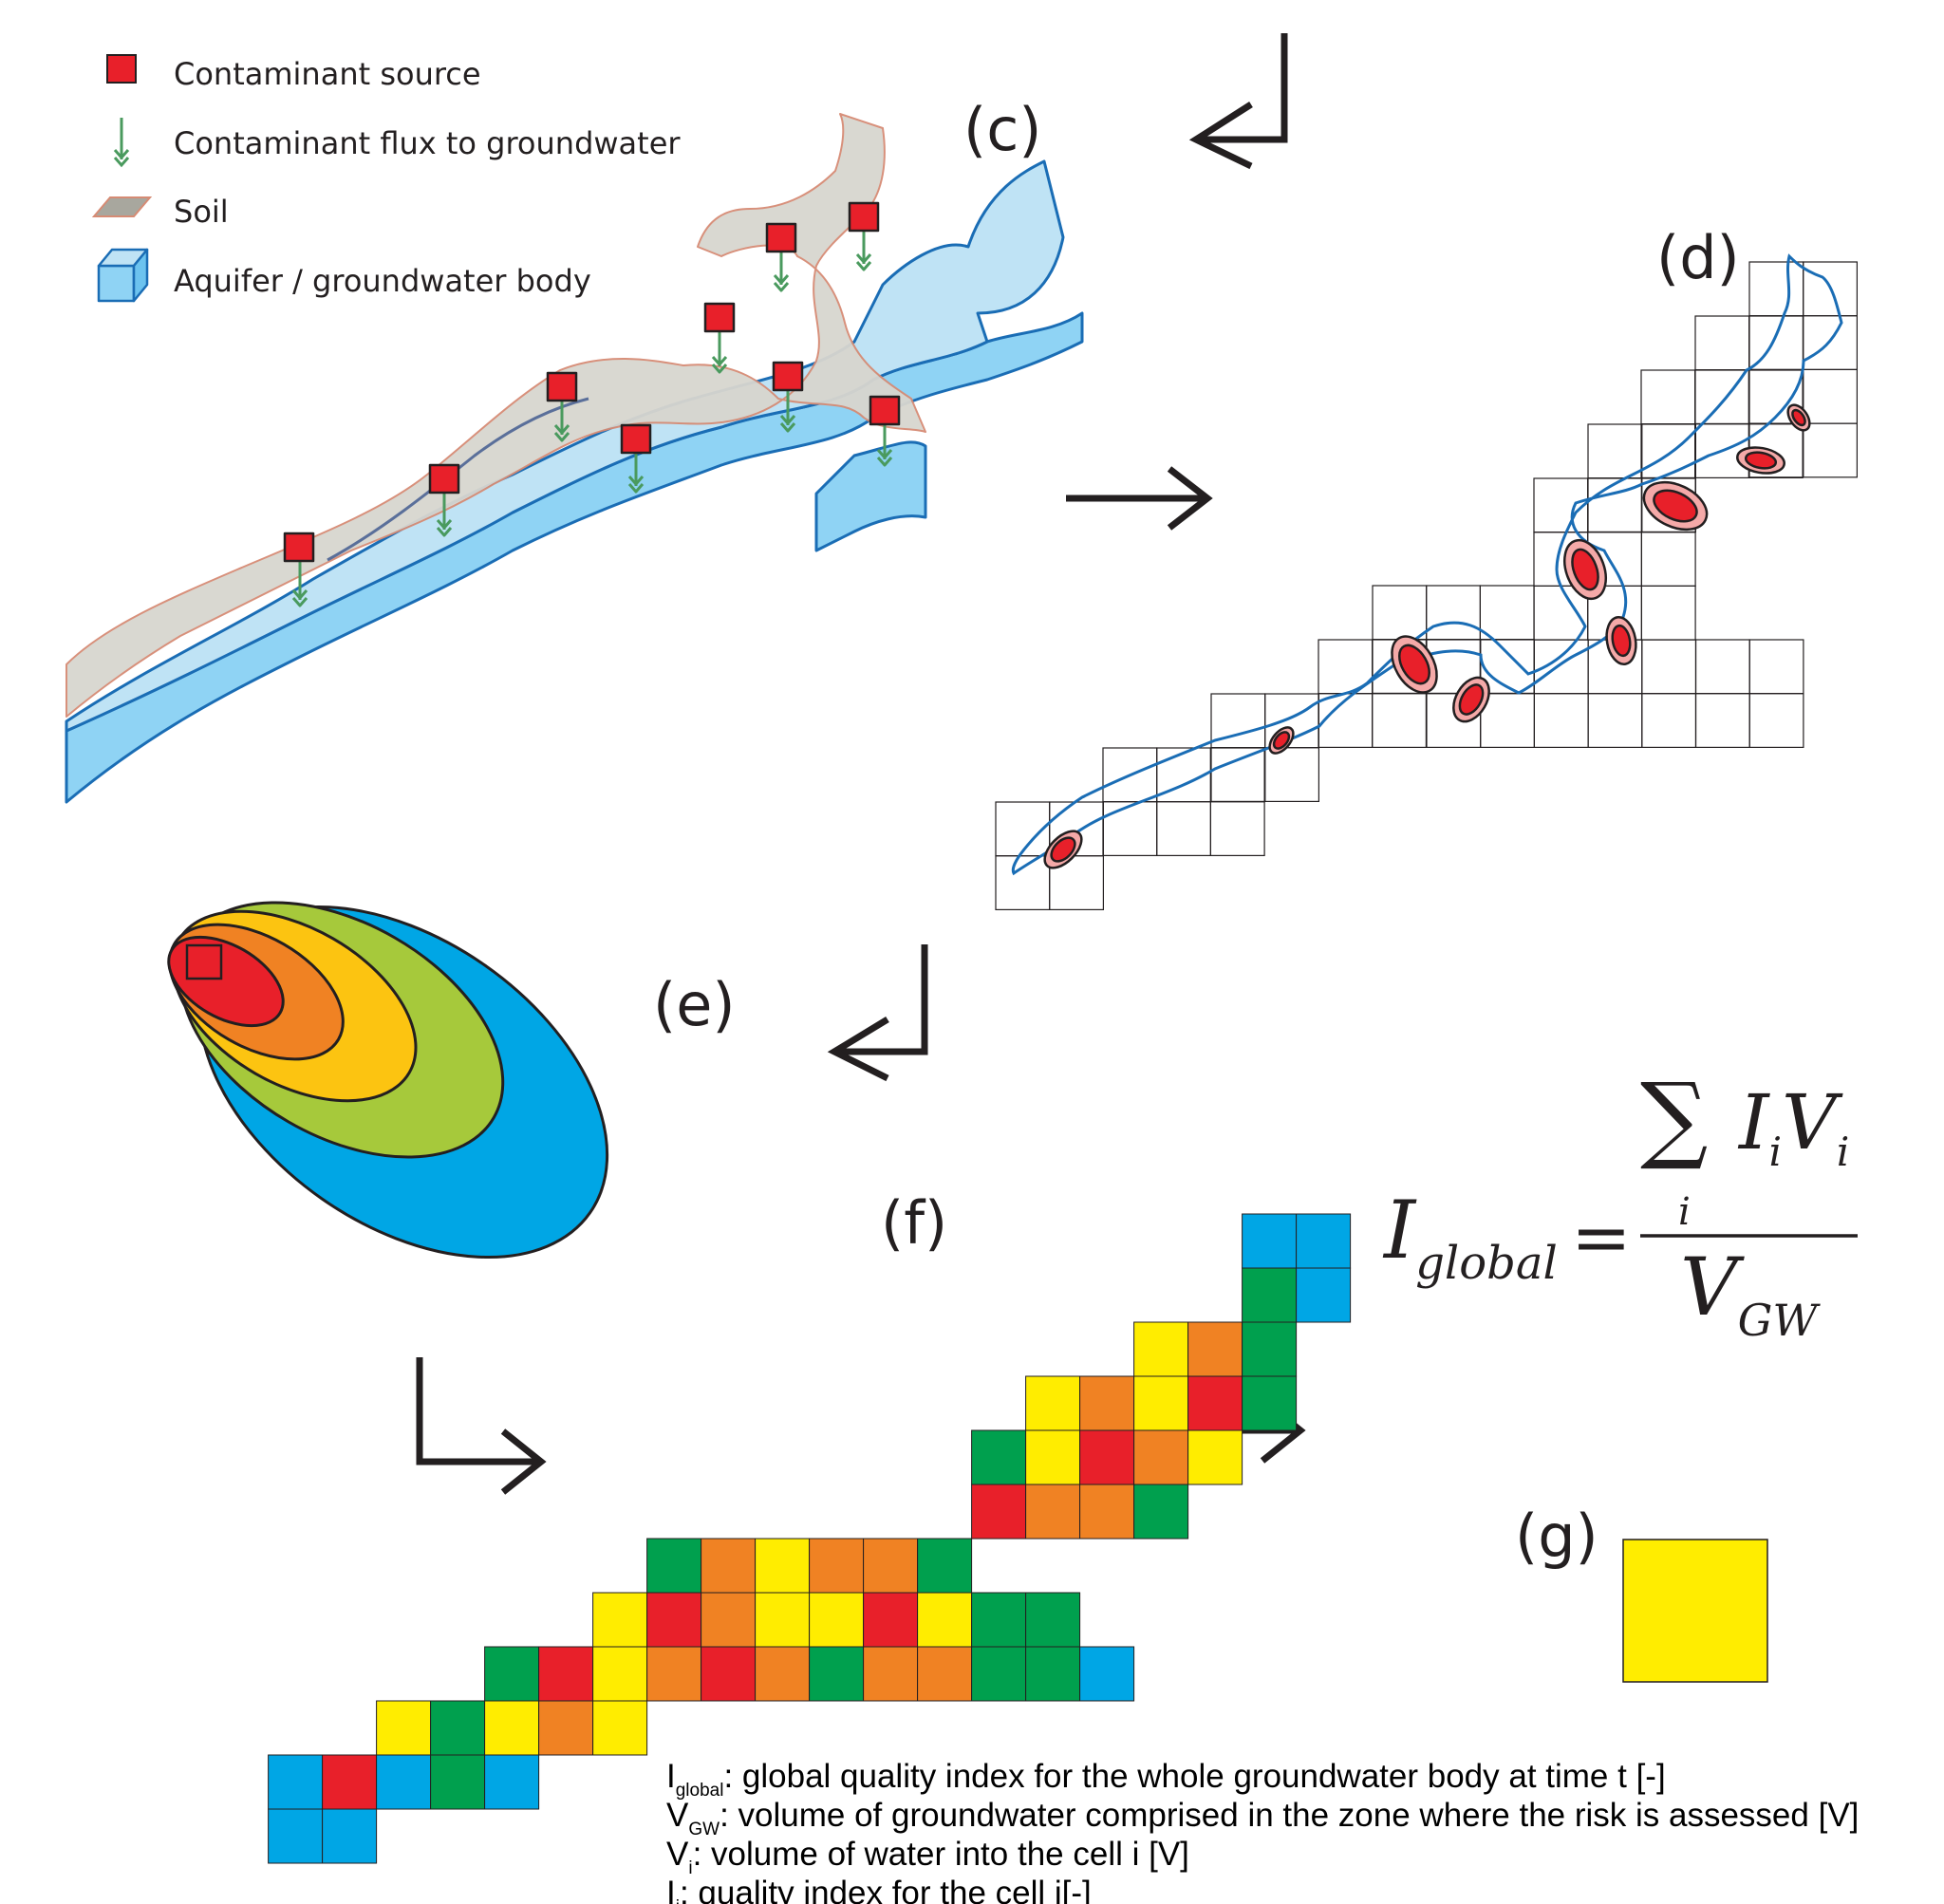 The image size is (1944, 1904). What do you see at coordinates (458, 479) in the screenshot?
I see `river` at bounding box center [458, 479].